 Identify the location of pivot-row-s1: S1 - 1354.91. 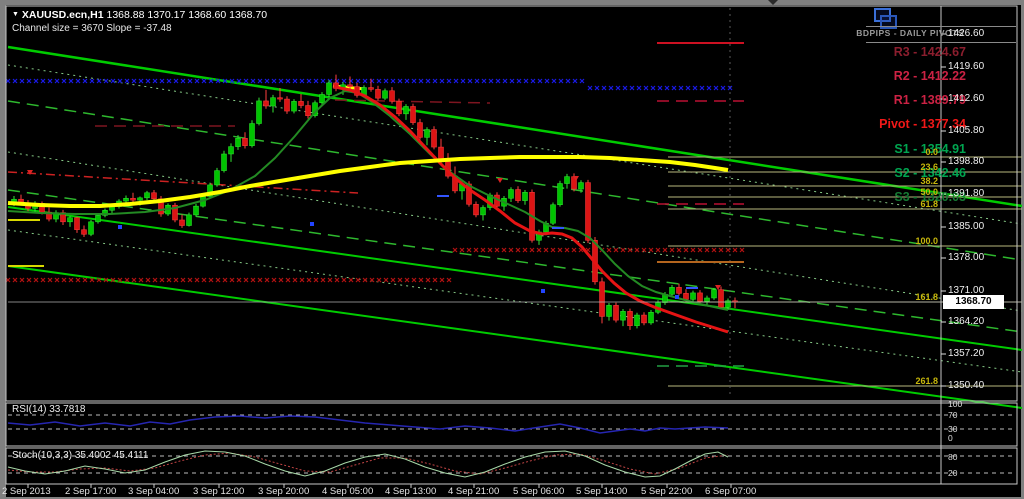
(930, 149).